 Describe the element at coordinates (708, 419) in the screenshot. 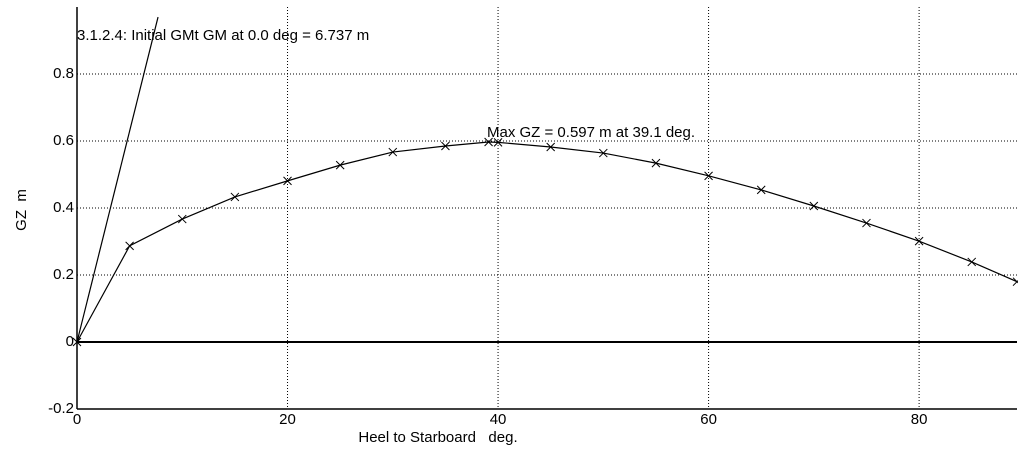

I see `x-tick-label: 60` at that location.